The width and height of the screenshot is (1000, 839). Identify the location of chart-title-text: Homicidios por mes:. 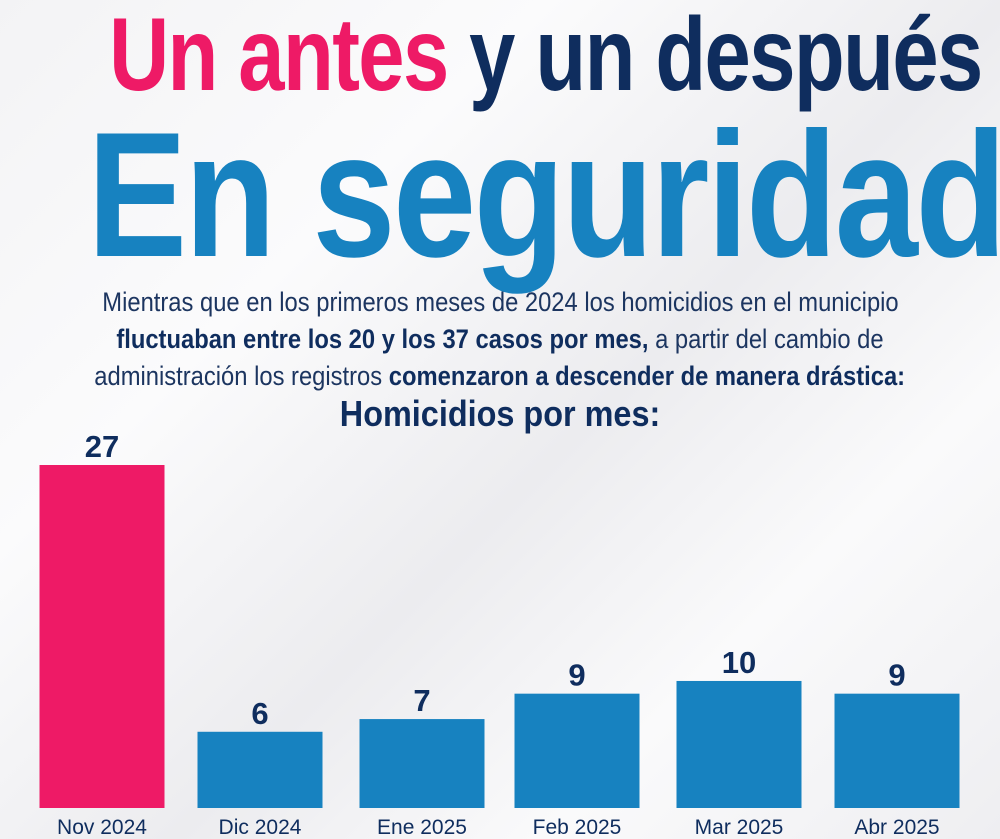
(500, 413).